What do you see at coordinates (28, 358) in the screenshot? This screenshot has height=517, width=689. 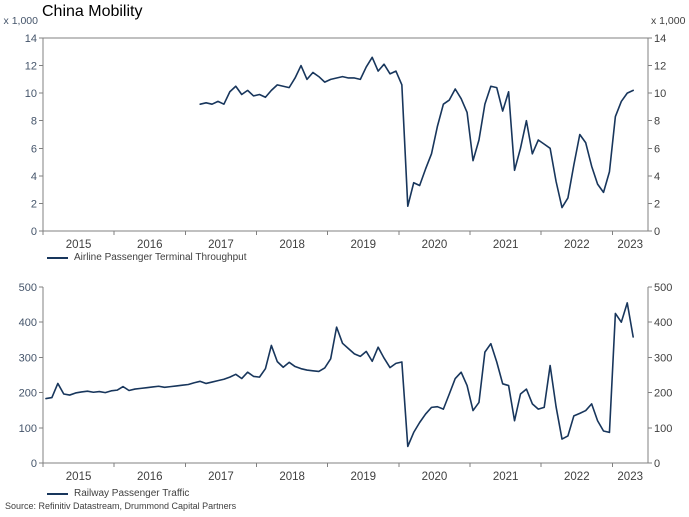 I see `y-tick-label-left: 300` at bounding box center [28, 358].